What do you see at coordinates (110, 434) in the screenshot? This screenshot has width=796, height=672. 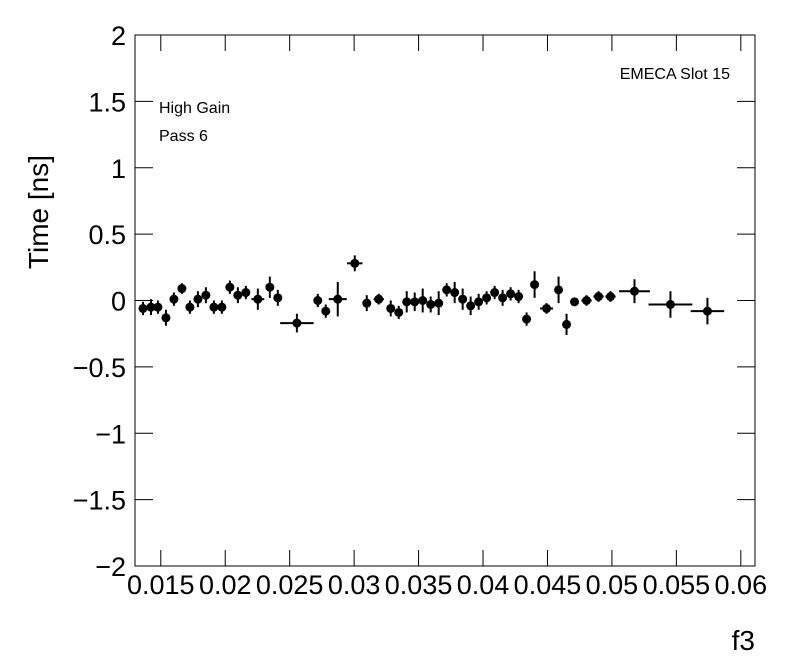 I see `y-tick-label: −1` at bounding box center [110, 434].